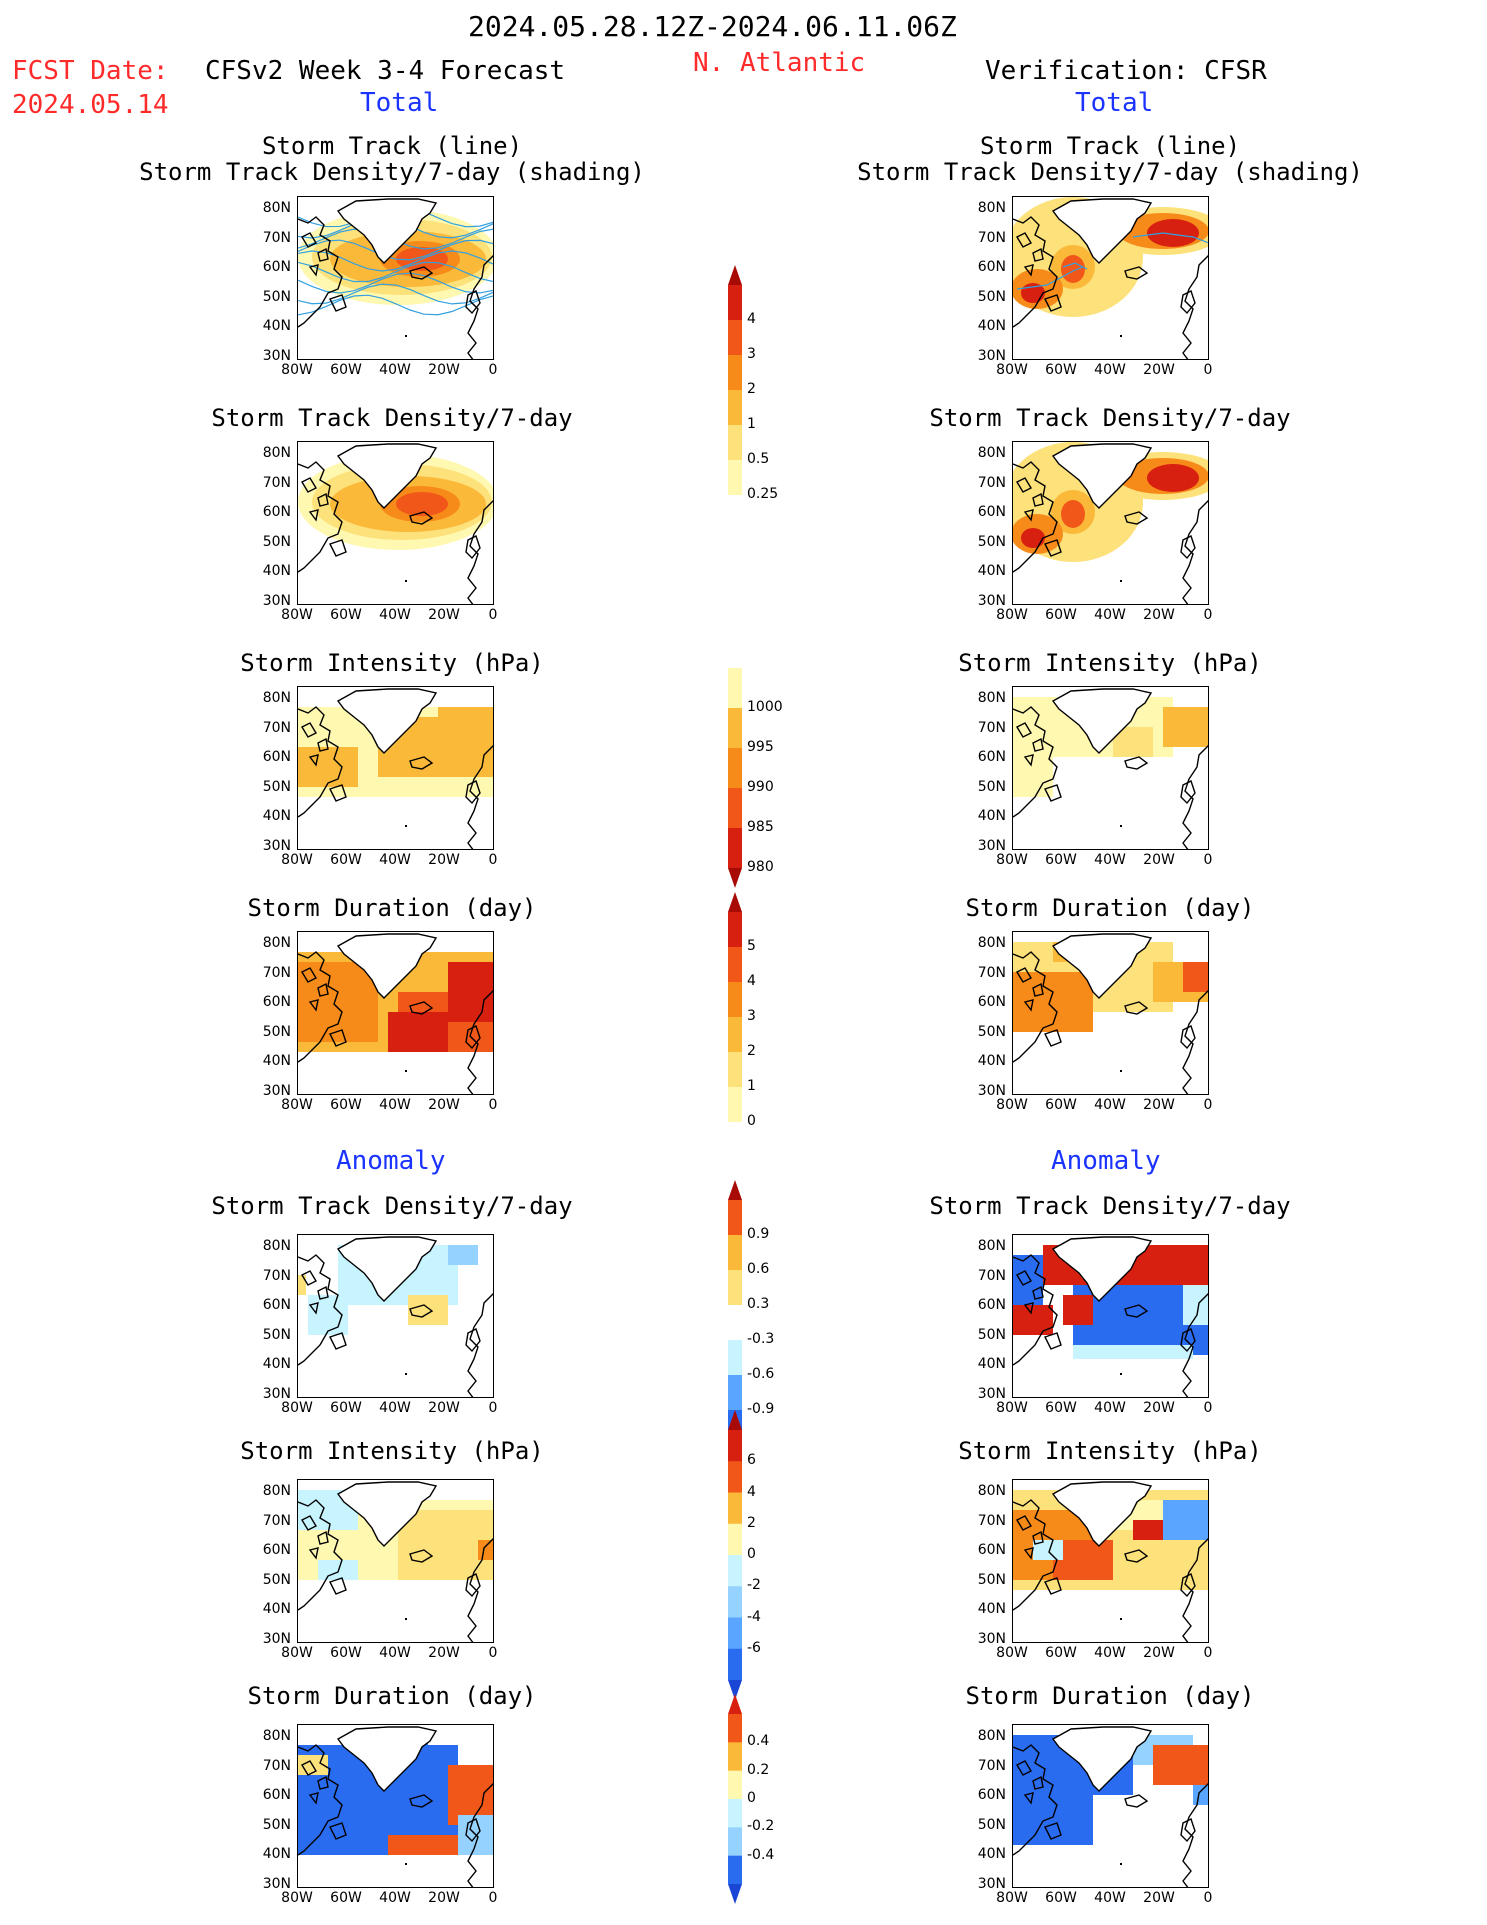 The width and height of the screenshot is (1487, 1925). I want to click on colorbar-tick-label: 0.5, so click(758, 459).